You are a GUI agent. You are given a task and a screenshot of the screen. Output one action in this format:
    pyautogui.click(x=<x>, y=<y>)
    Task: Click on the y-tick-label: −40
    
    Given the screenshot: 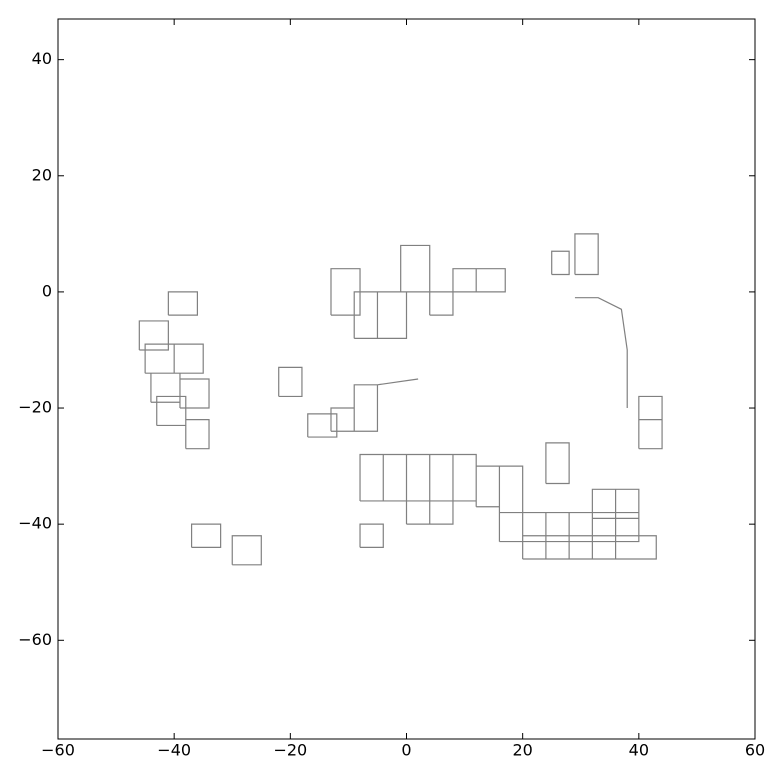 What is the action you would take?
    pyautogui.click(x=35, y=523)
    